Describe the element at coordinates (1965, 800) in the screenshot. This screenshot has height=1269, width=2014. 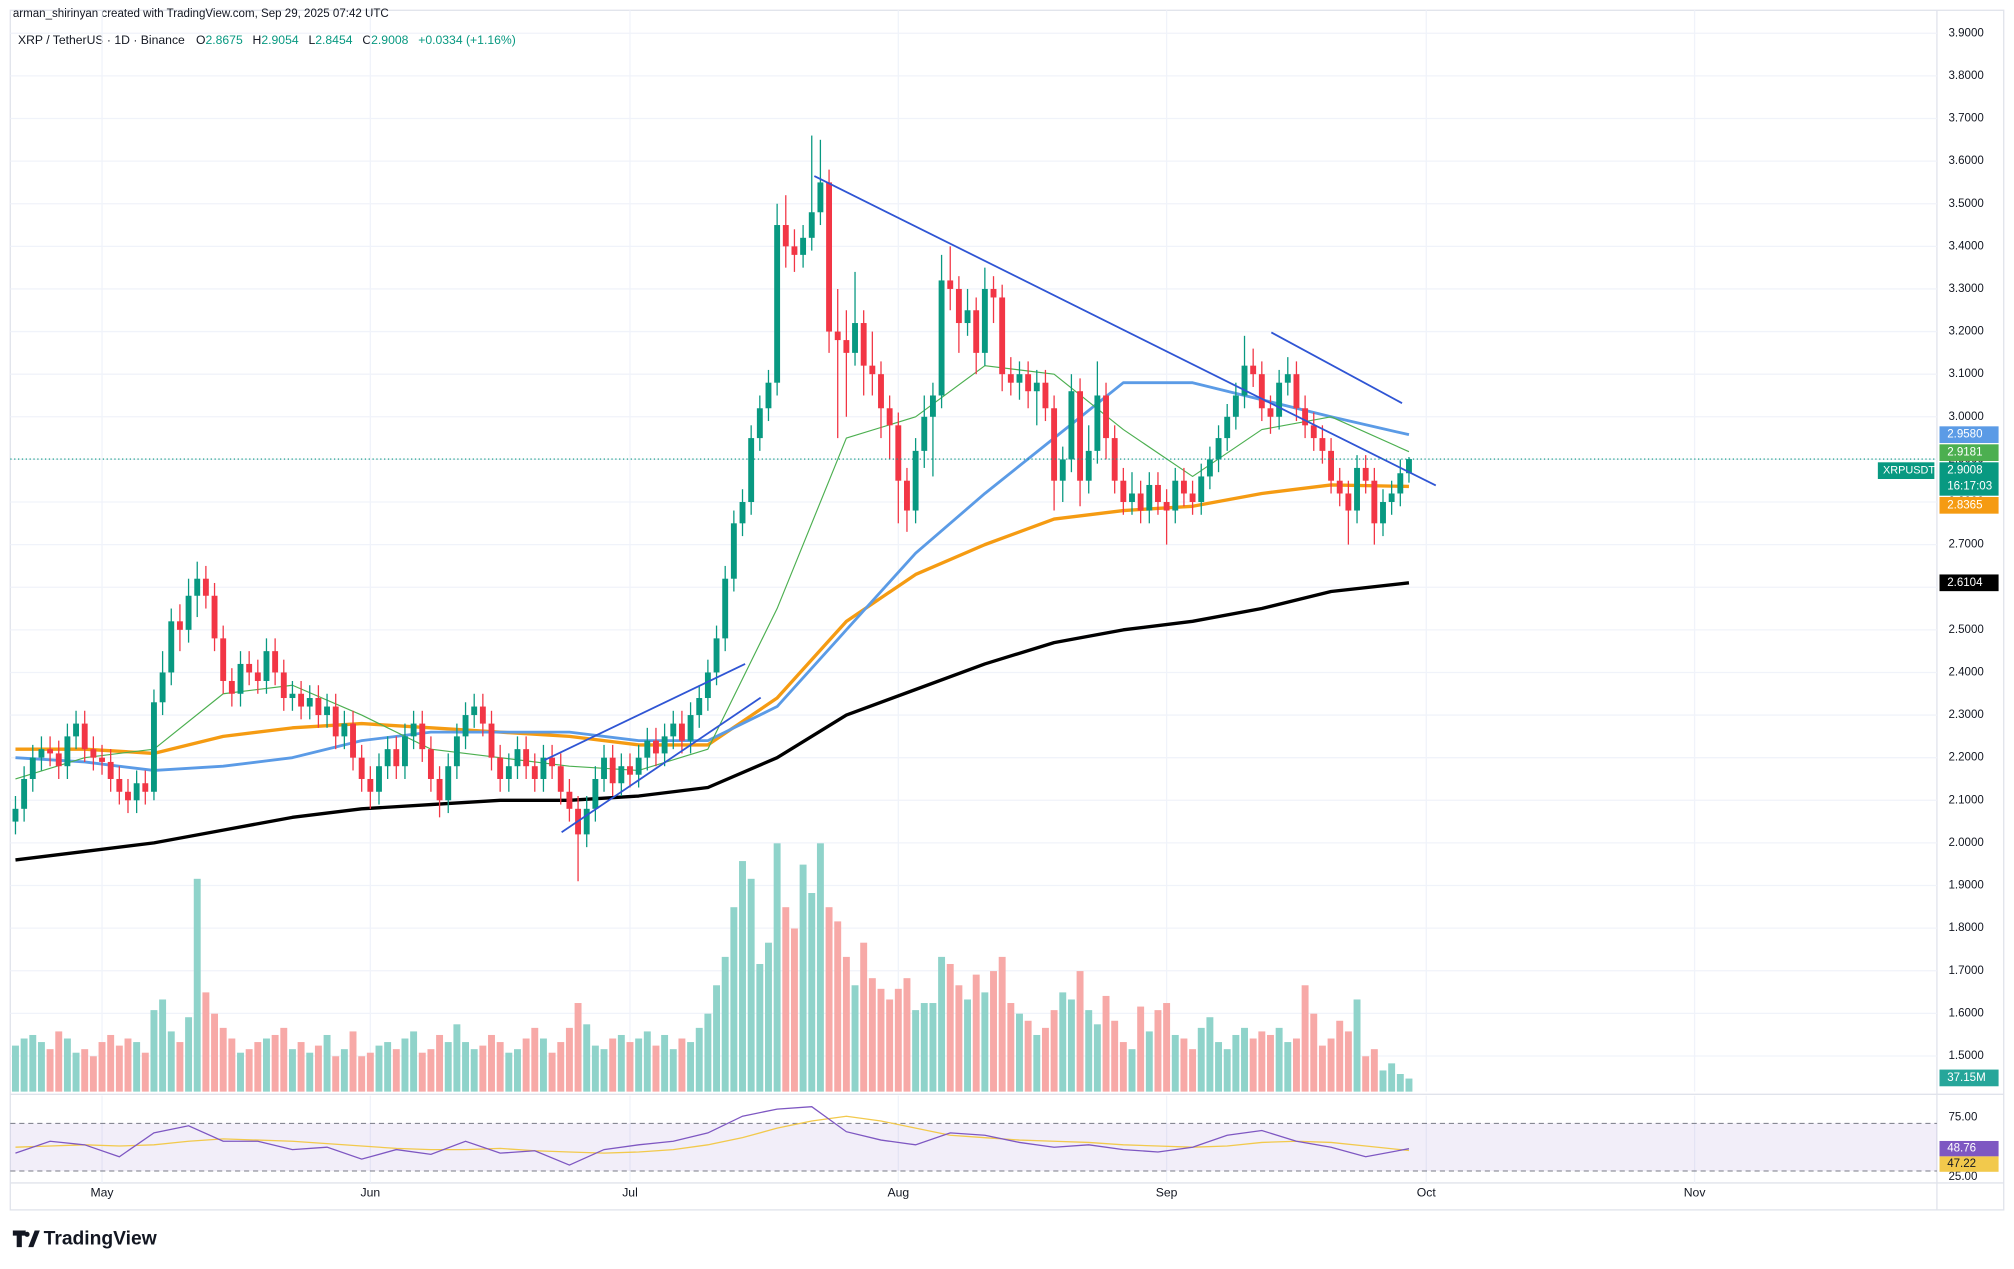
I see `y-tick-label: 2.1000` at that location.